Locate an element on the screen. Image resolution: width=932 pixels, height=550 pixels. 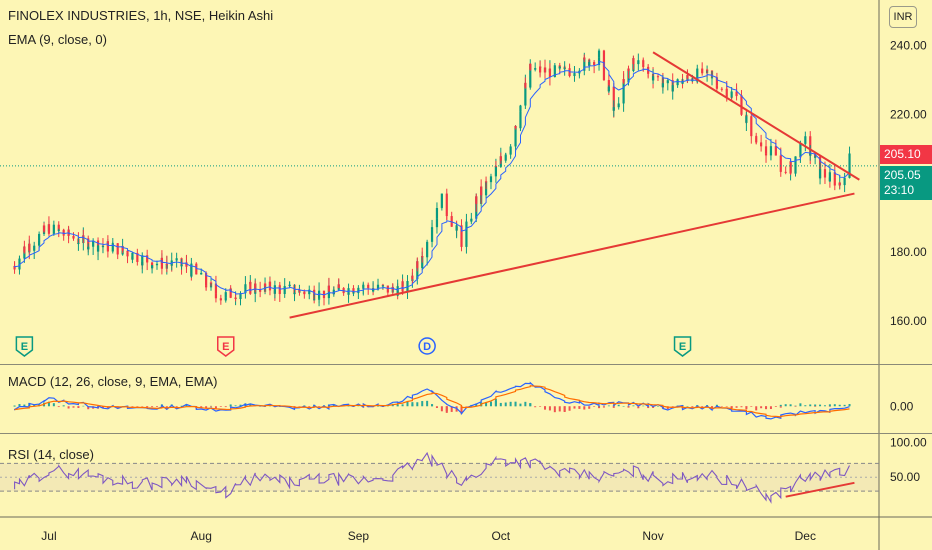
bar-countdown: 23:10 is located at coordinates (899, 190).